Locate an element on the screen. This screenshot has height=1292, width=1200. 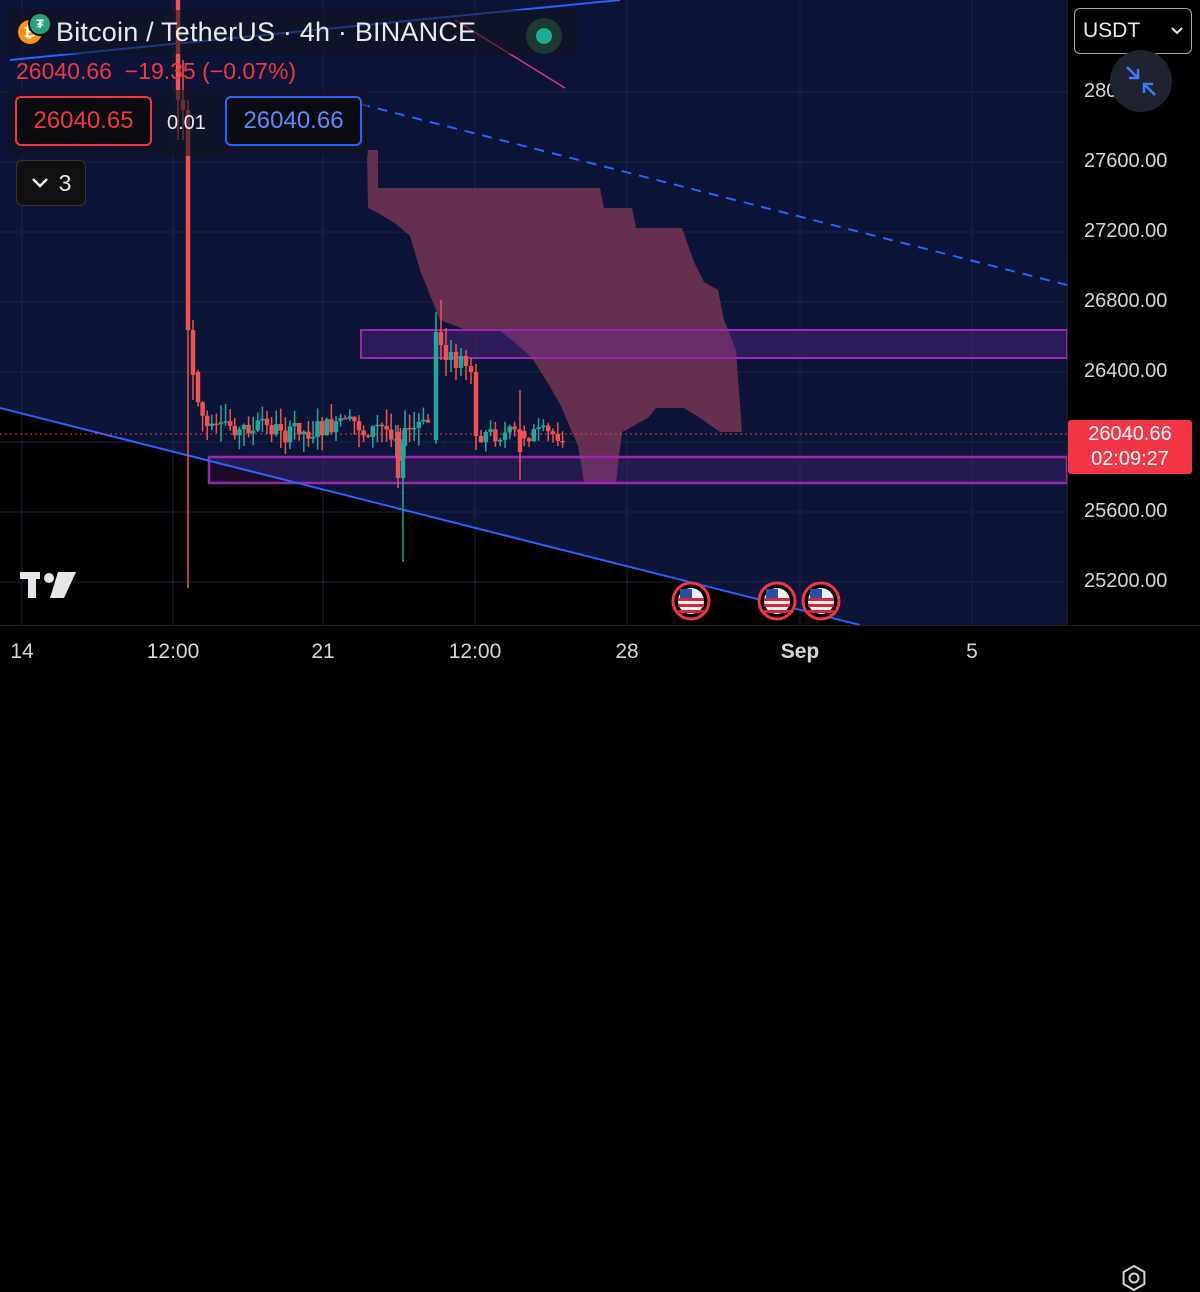
settings-icon is located at coordinates (1134, 1278).